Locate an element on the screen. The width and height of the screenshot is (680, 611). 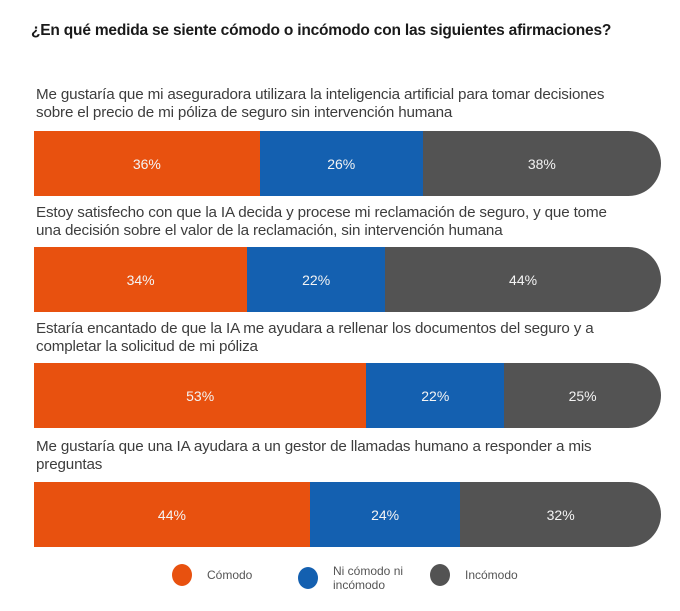
stacked-bar: 53% 22% 25% is located at coordinates (347, 395).